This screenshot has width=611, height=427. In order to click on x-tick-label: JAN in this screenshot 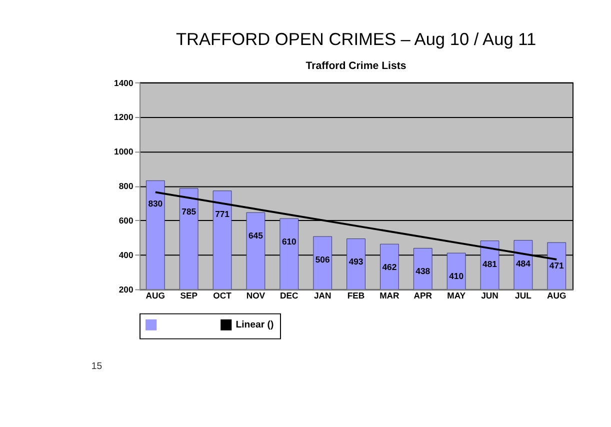, I will do `click(323, 295)`.